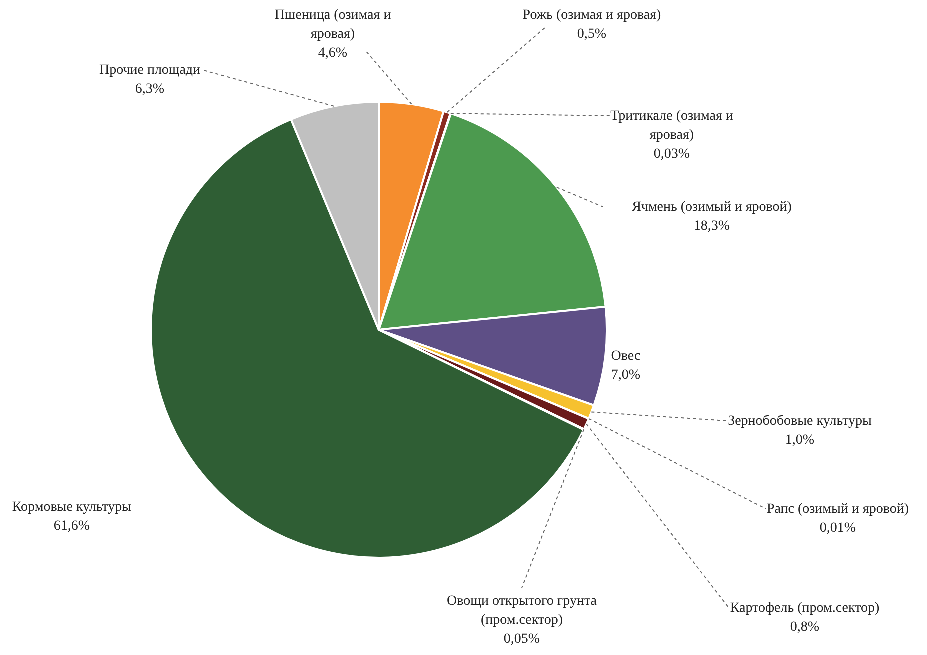 The image size is (927, 655). Describe the element at coordinates (522, 639) in the screenshot. I see `data-label: 0,05%` at that location.